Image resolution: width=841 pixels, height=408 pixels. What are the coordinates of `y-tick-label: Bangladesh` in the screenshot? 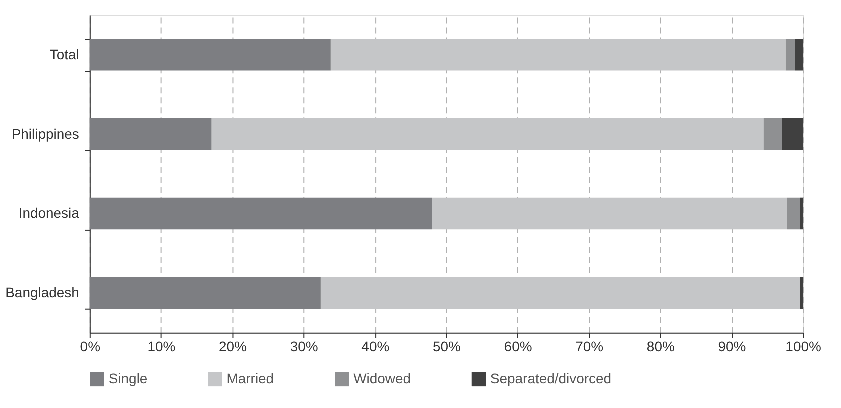 It's located at (43, 292).